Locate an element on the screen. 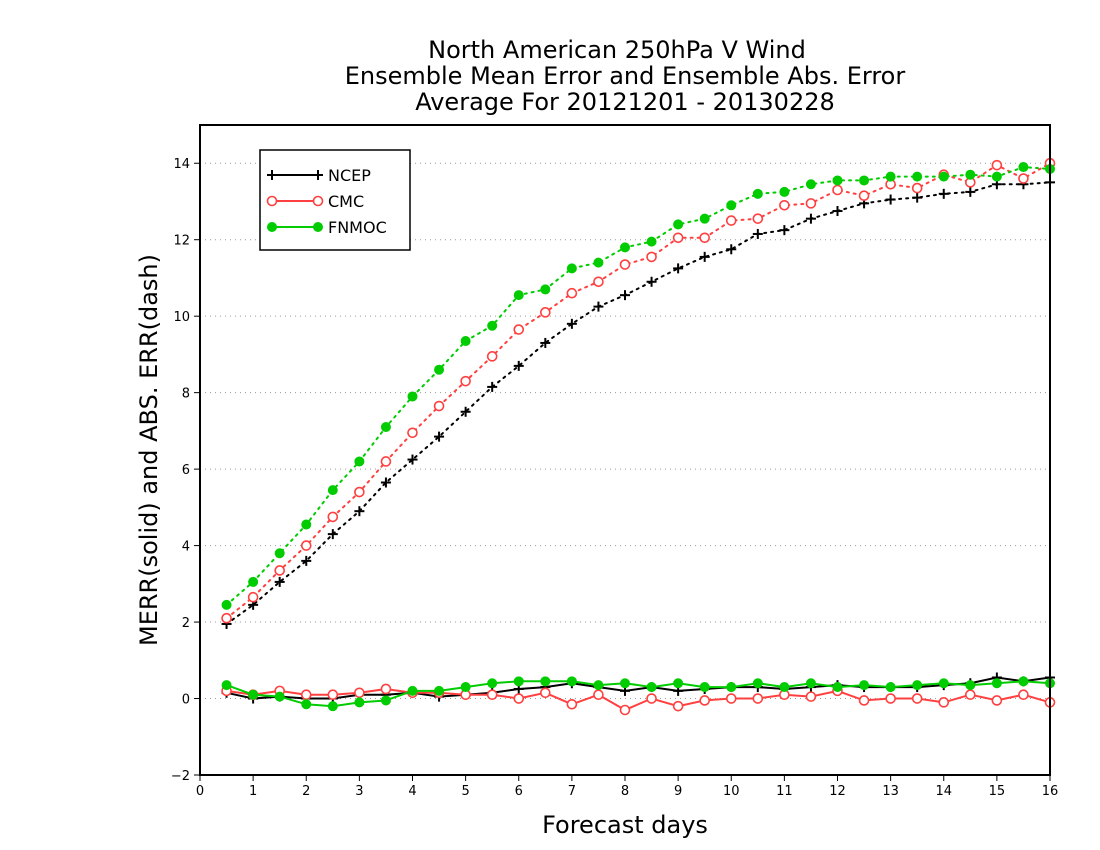 Image resolution: width=1100 pixels, height=850 pixels. x-tick-label: 14 is located at coordinates (943, 791).